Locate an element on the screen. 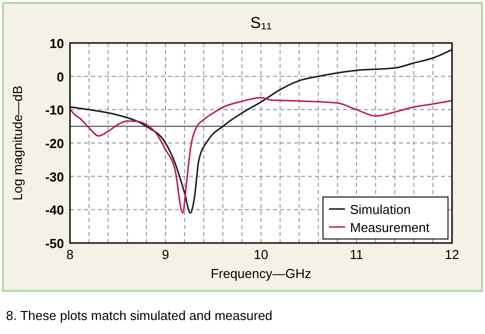 The image size is (485, 334). y-tick-label: -50 is located at coordinates (54, 243).